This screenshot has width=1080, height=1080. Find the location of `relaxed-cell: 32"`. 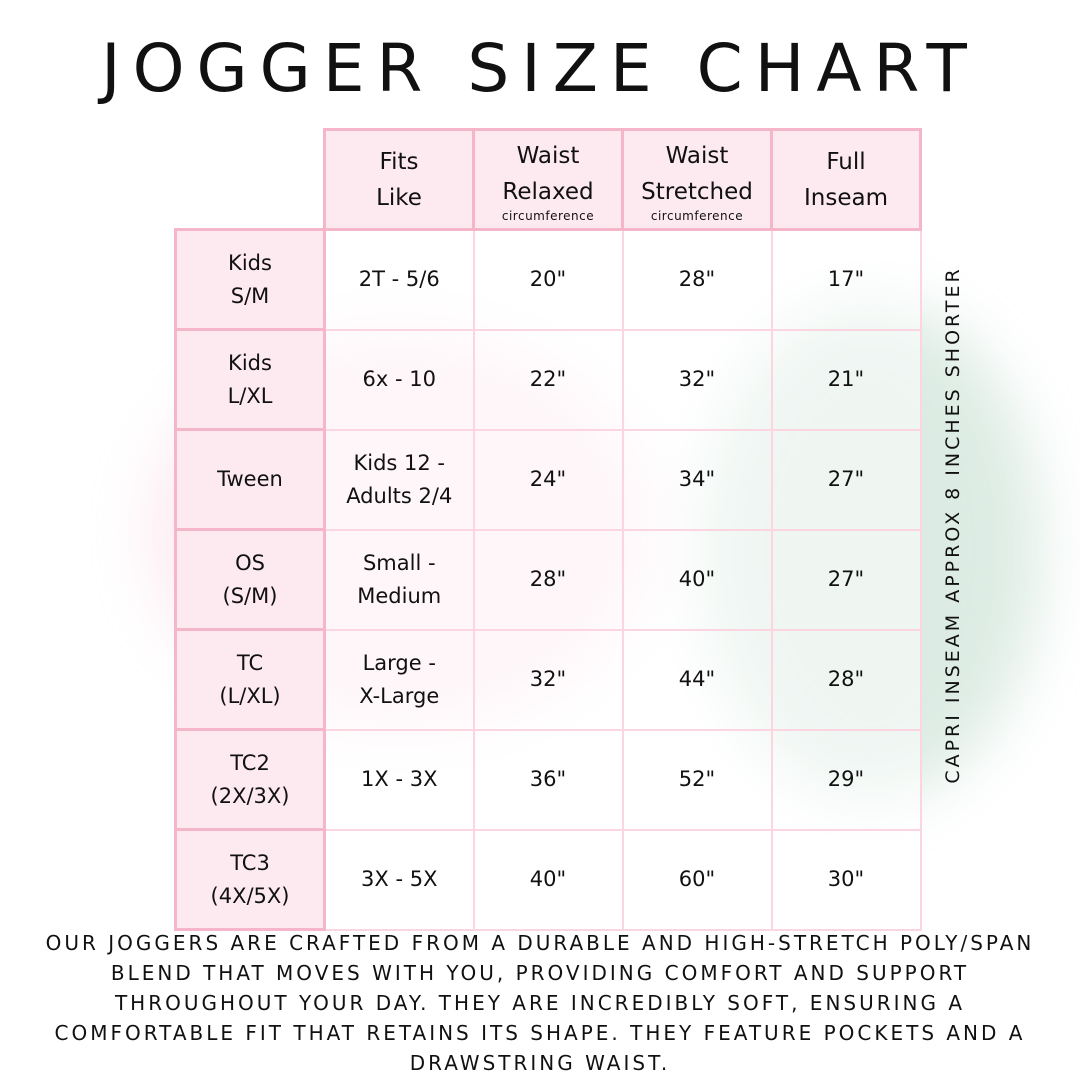

relaxed-cell: 32" is located at coordinates (548, 679).